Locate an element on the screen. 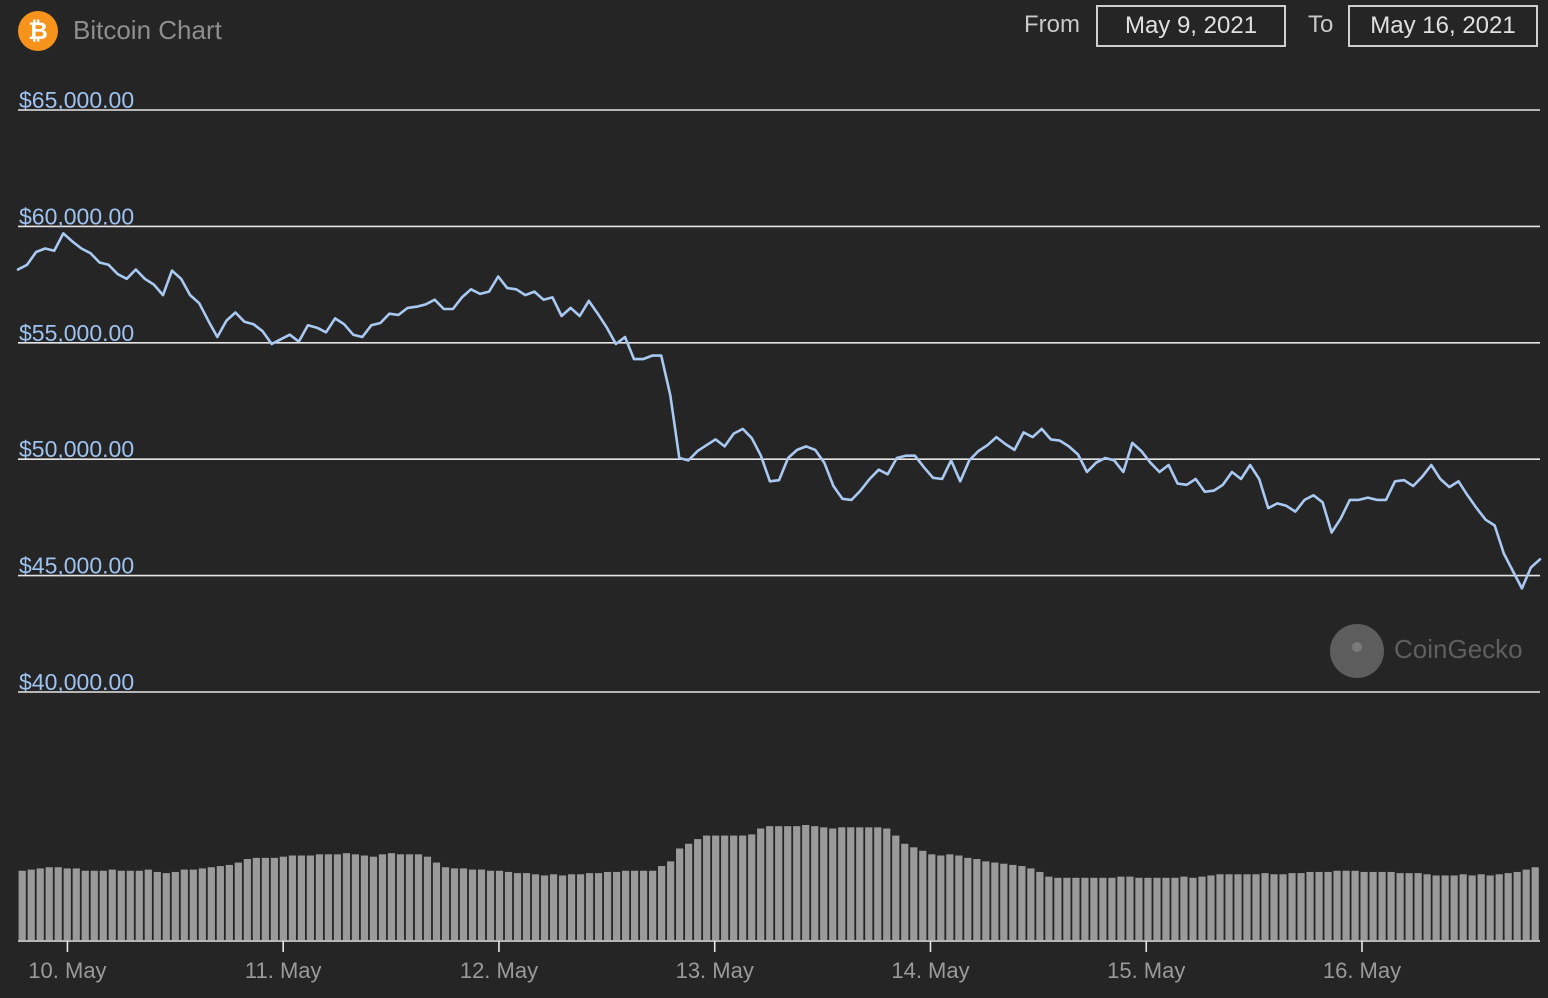  to-date-input: May 16, 2021 is located at coordinates (1443, 26).